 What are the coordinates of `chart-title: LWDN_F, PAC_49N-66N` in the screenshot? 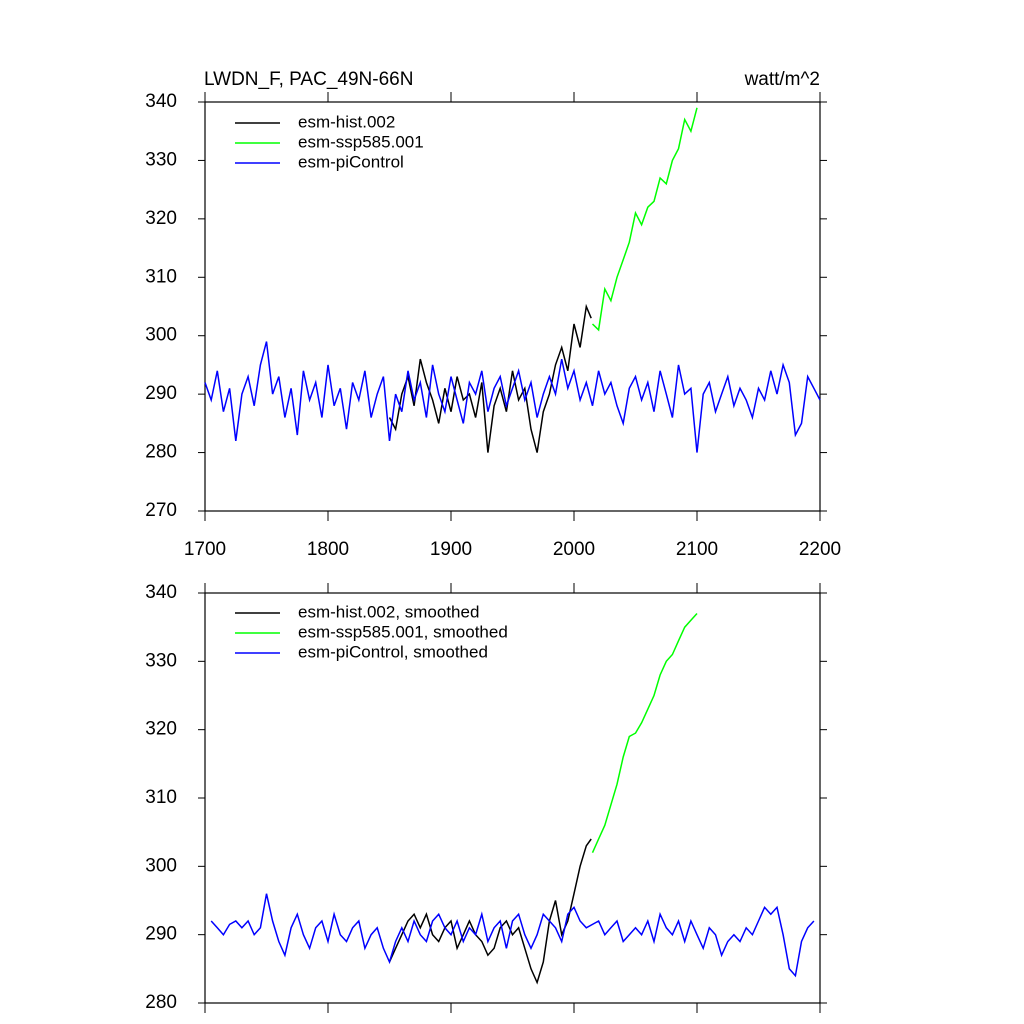 It's located at (308, 79).